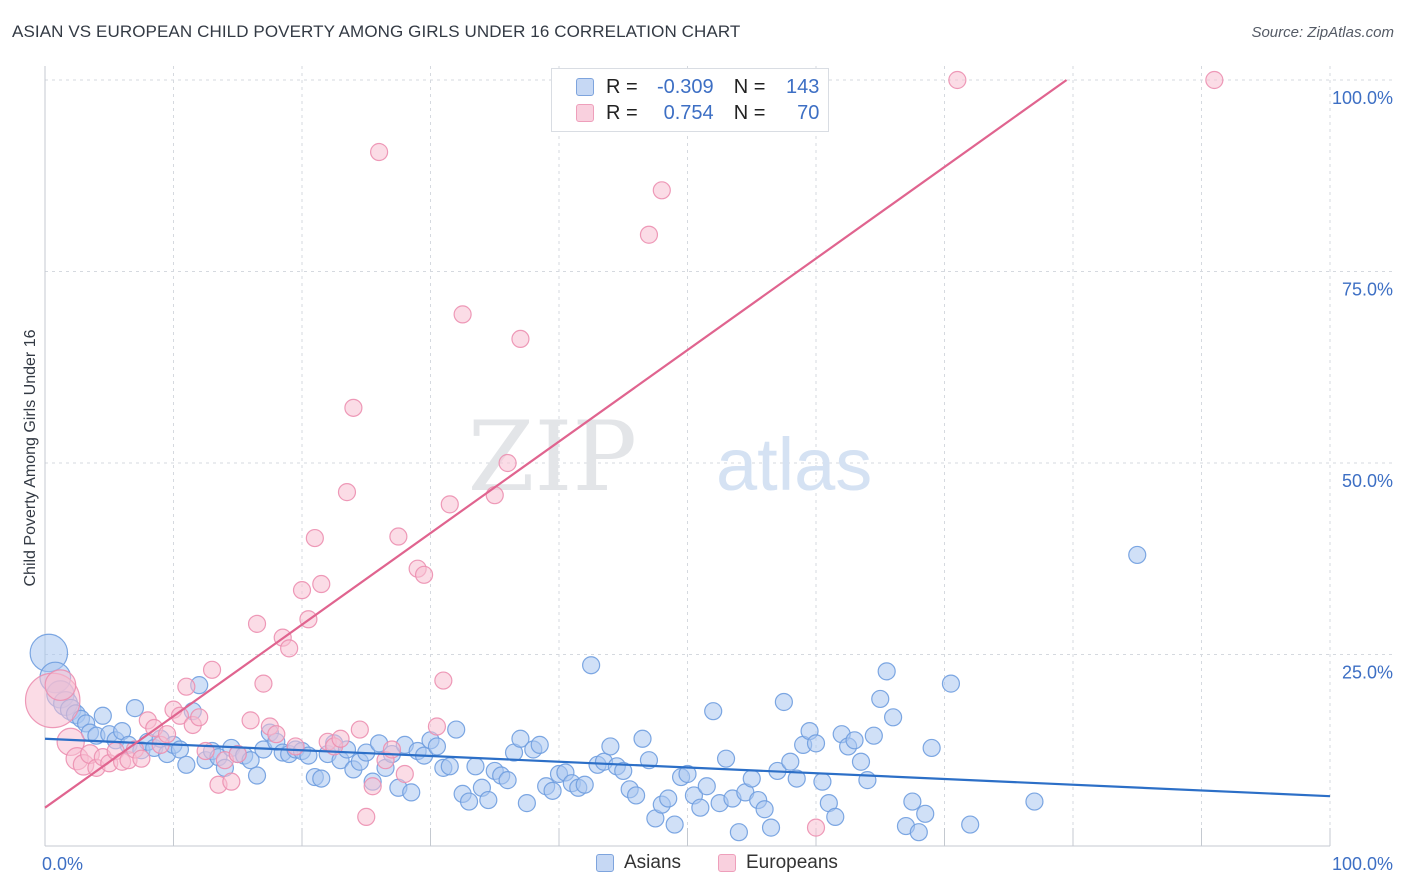 This screenshot has height=892, width=1406. What do you see at coordinates (585, 87) in the screenshot?
I see `legend-swatch-asians` at bounding box center [585, 87].